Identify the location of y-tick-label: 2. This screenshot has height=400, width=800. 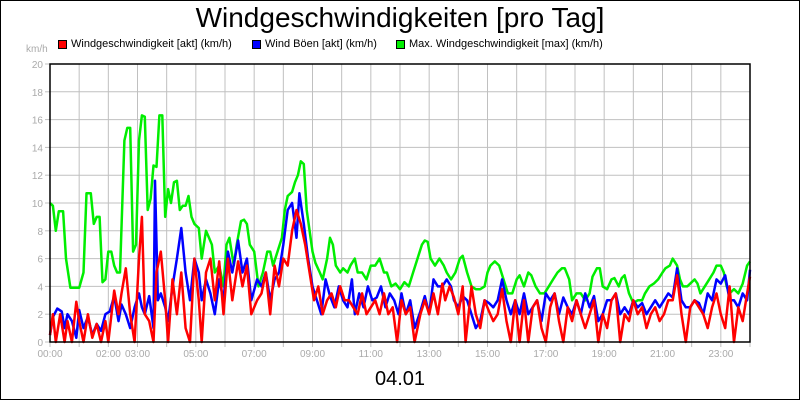
(40, 315).